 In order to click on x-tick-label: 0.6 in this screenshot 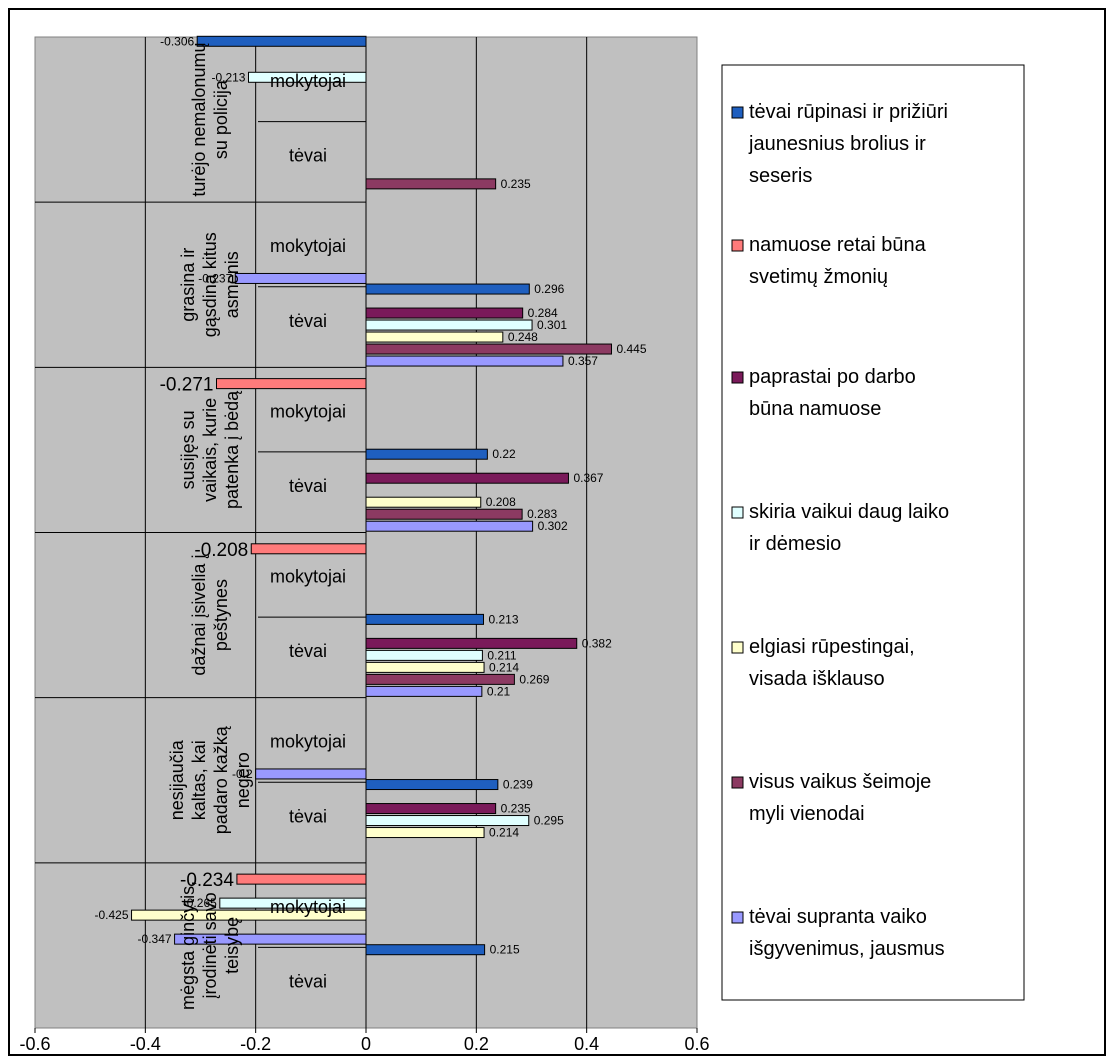, I will do `click(696, 1044)`.